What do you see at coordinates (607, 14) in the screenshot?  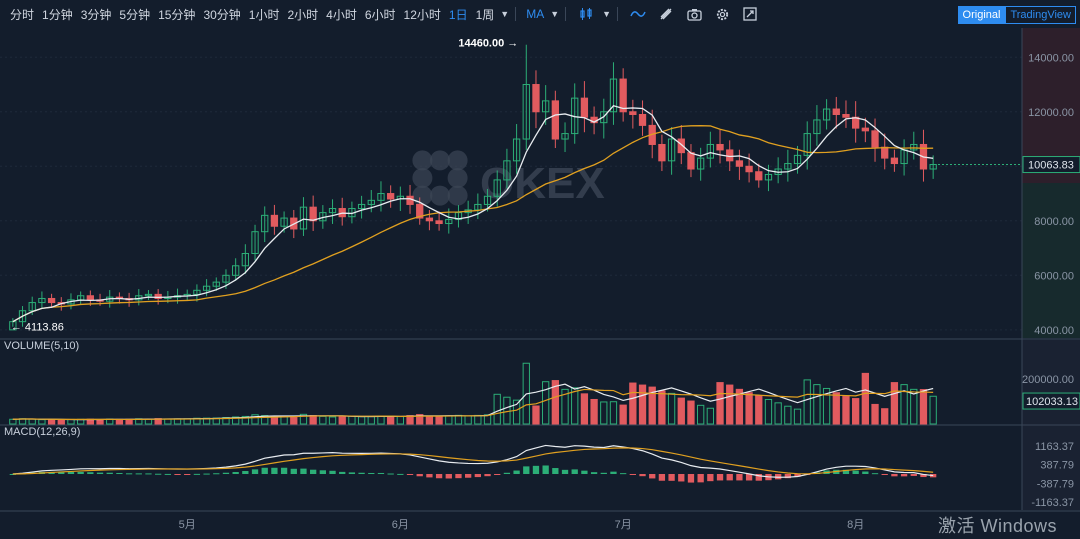 I see `candle-type-chevron-down-icon: ▼` at bounding box center [607, 14].